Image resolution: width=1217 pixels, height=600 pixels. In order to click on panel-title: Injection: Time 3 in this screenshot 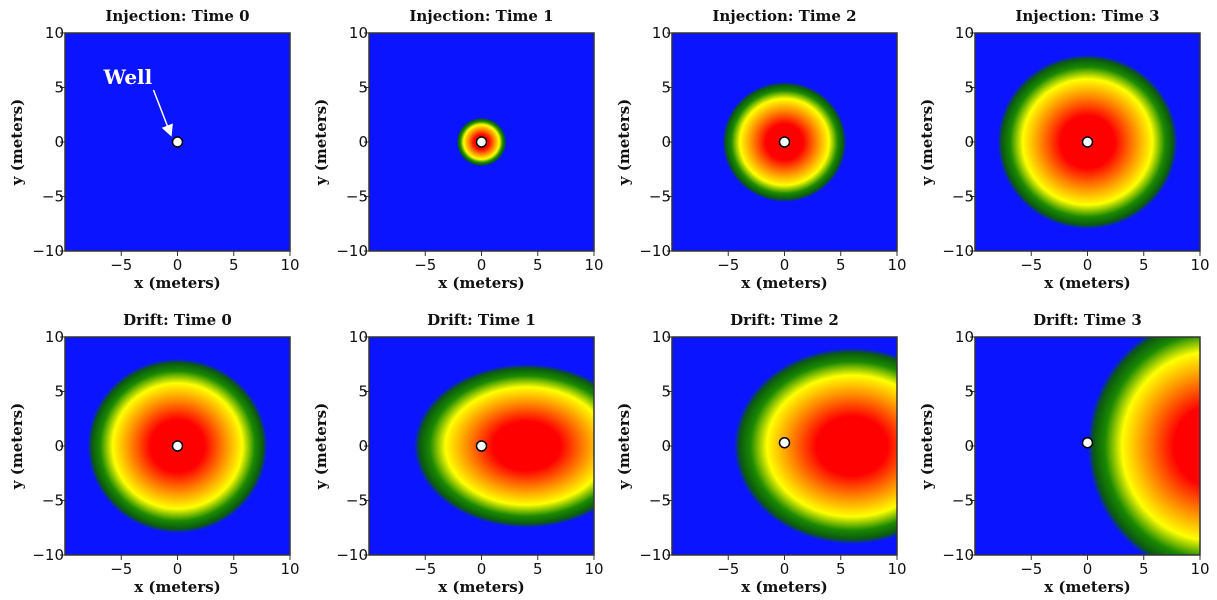, I will do `click(1087, 16)`.